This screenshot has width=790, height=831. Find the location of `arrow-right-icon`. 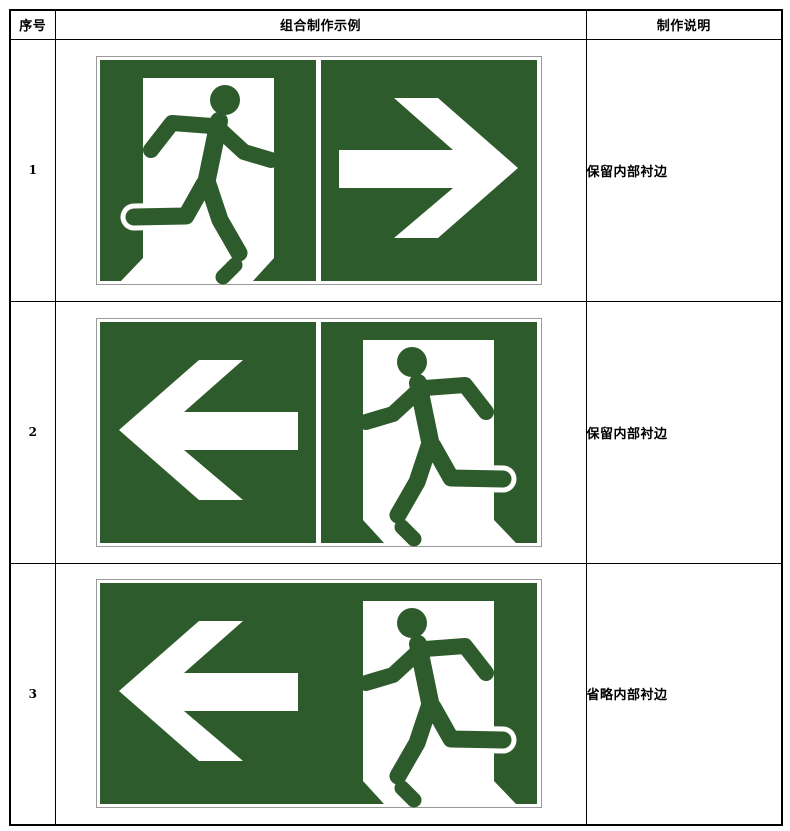

arrow-right-icon is located at coordinates (428, 167).